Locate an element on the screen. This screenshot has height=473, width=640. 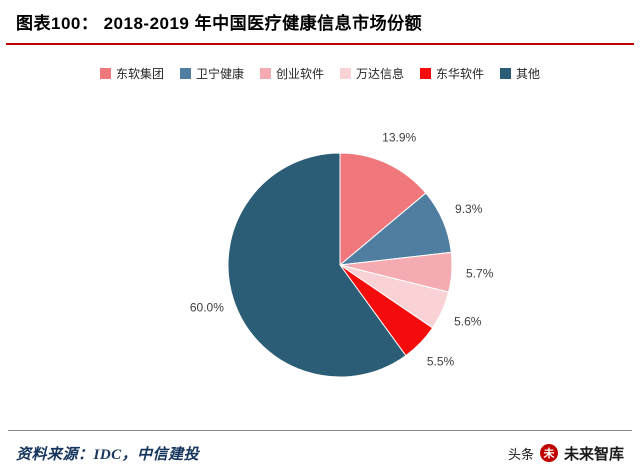
legend-item: 创业软件 is located at coordinates (291, 73).